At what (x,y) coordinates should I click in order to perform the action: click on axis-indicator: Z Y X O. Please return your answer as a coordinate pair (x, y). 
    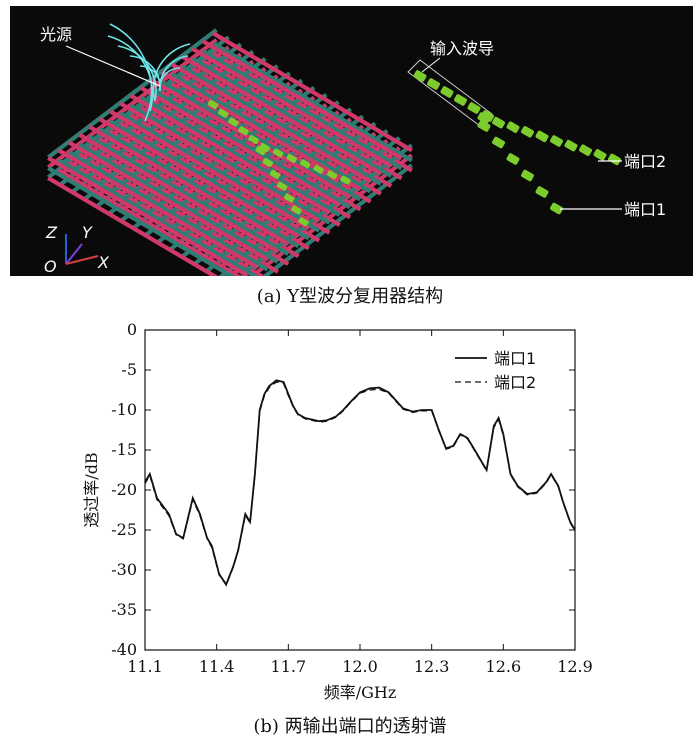
    Looking at the image, I should click on (77, 249).